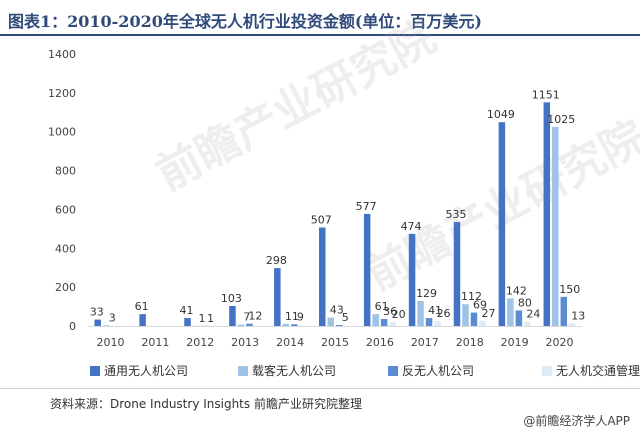 This screenshot has height=435, width=640. What do you see at coordinates (287, 370) in the screenshot?
I see `legend-item: 载客无人机公司` at bounding box center [287, 370].